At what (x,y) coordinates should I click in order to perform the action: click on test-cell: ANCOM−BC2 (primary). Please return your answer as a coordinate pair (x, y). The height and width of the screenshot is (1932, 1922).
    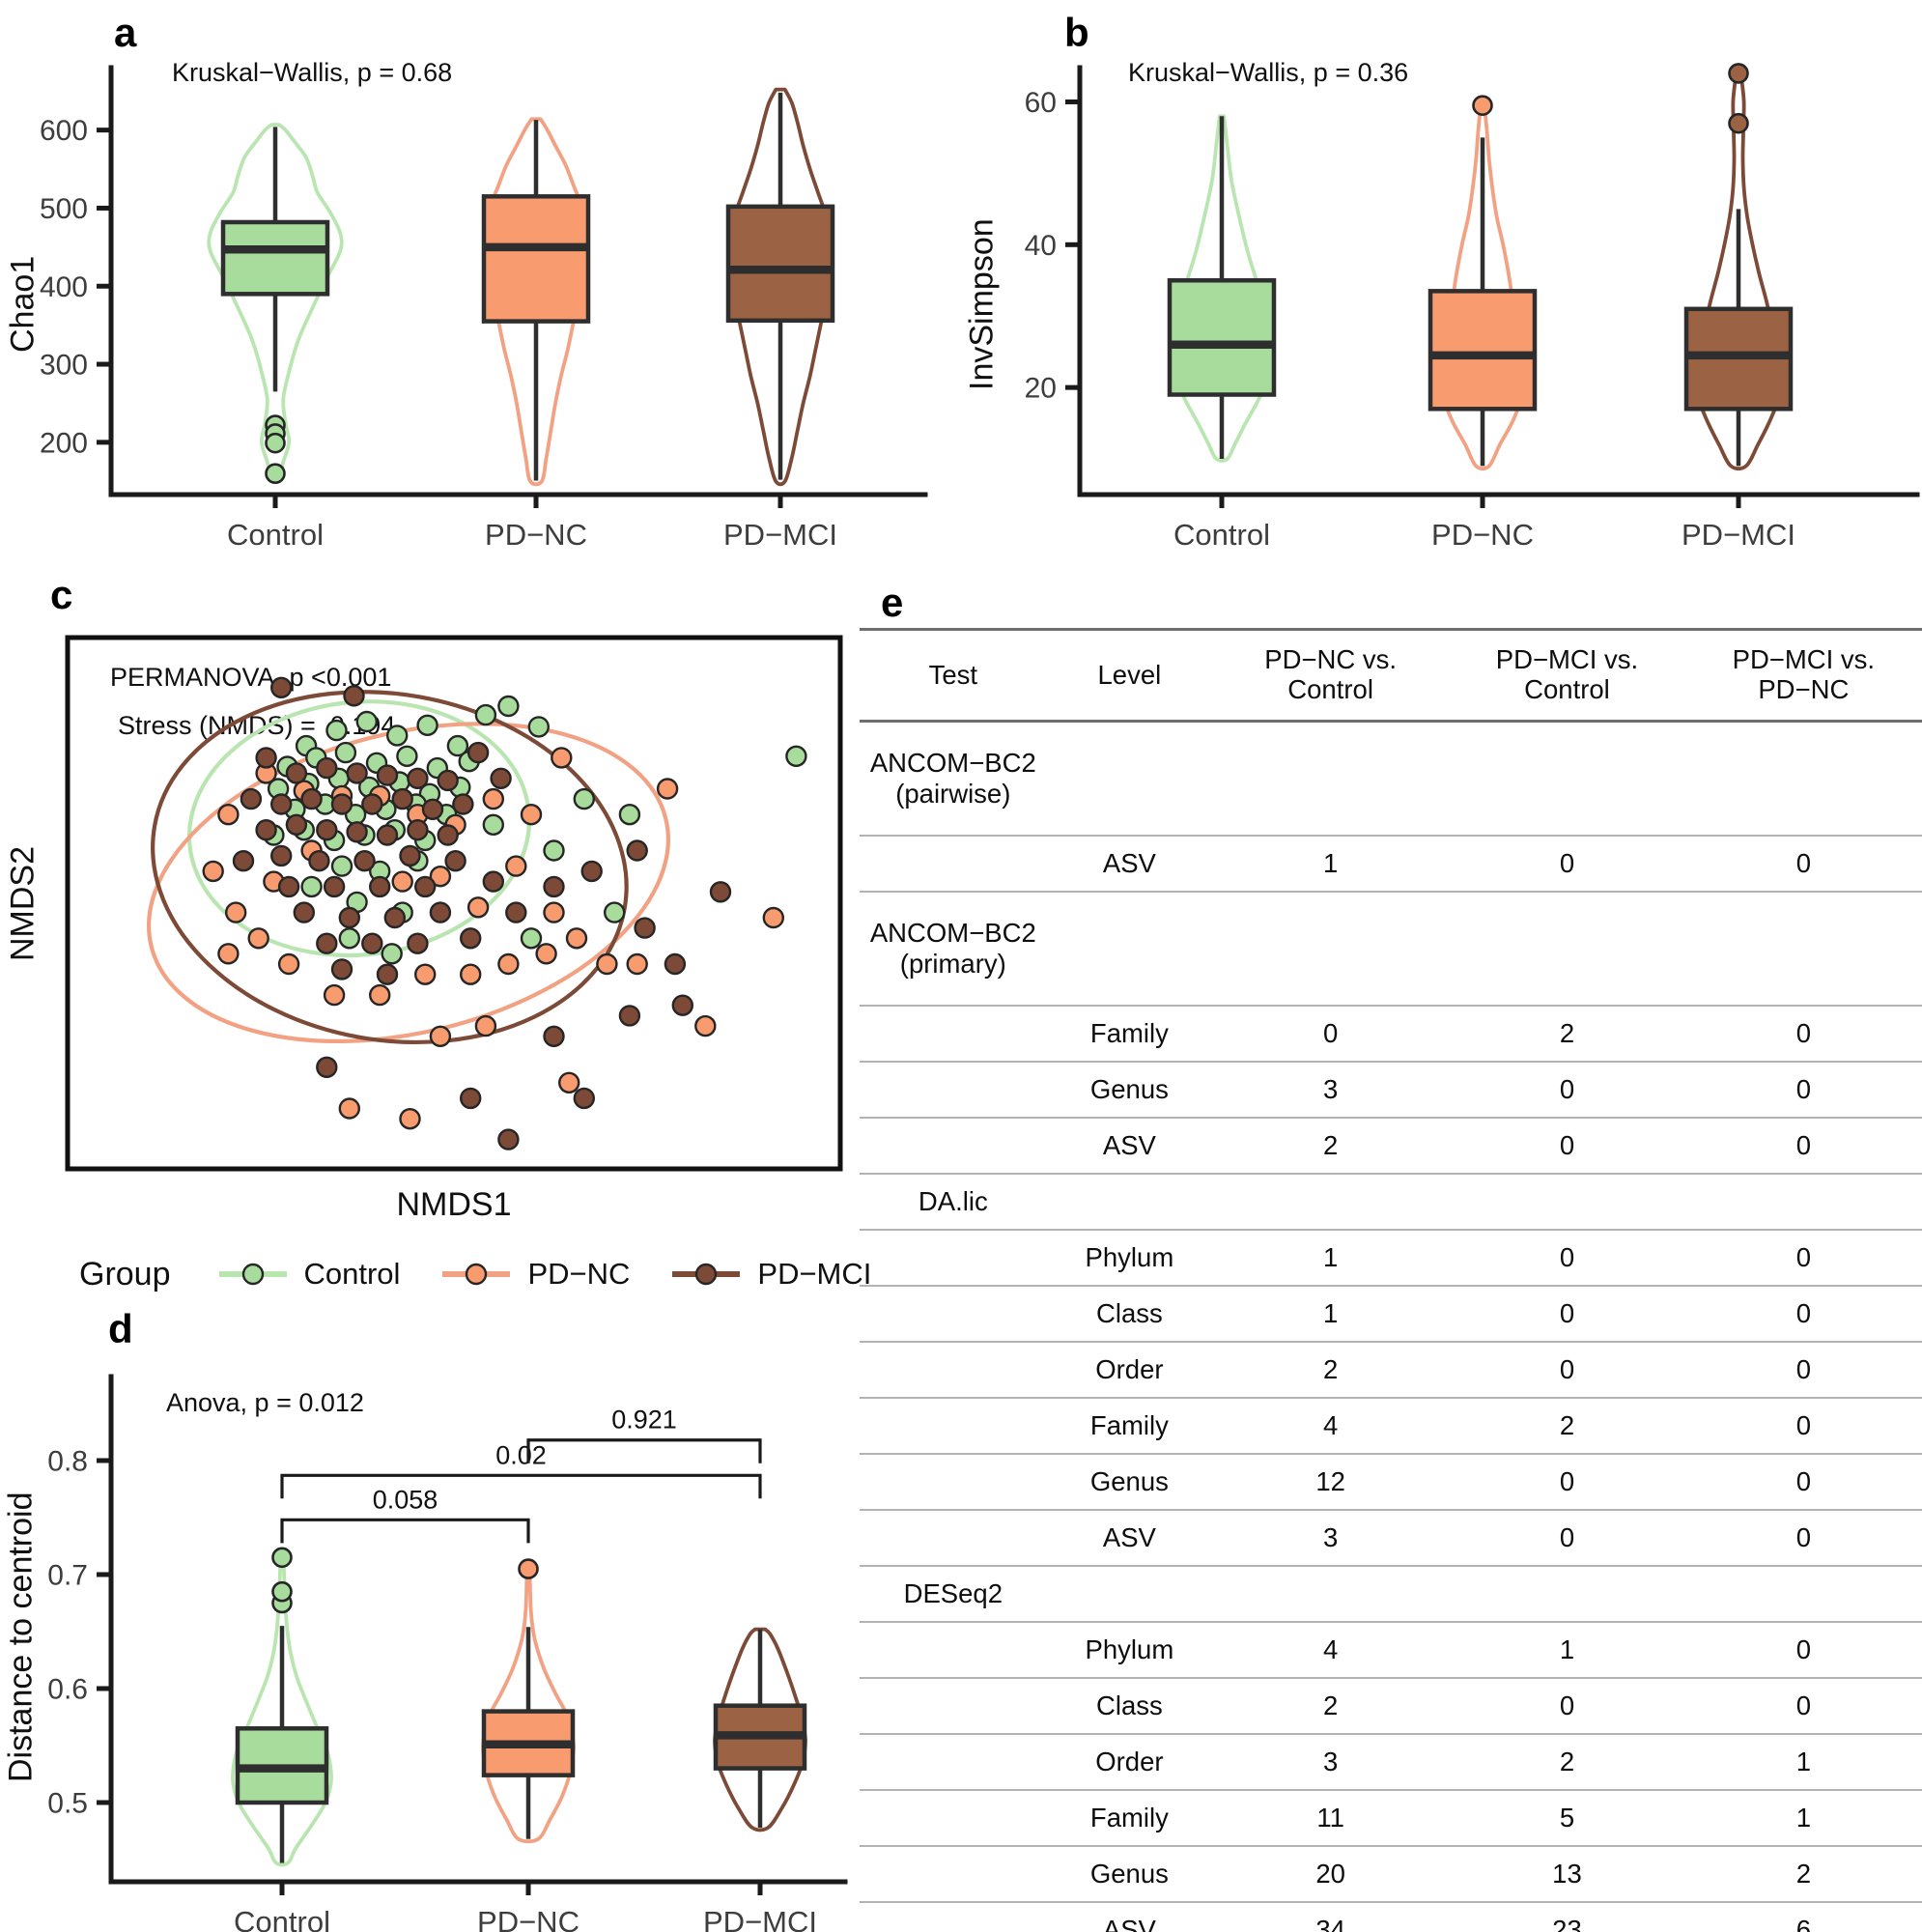
    Looking at the image, I should click on (953, 949).